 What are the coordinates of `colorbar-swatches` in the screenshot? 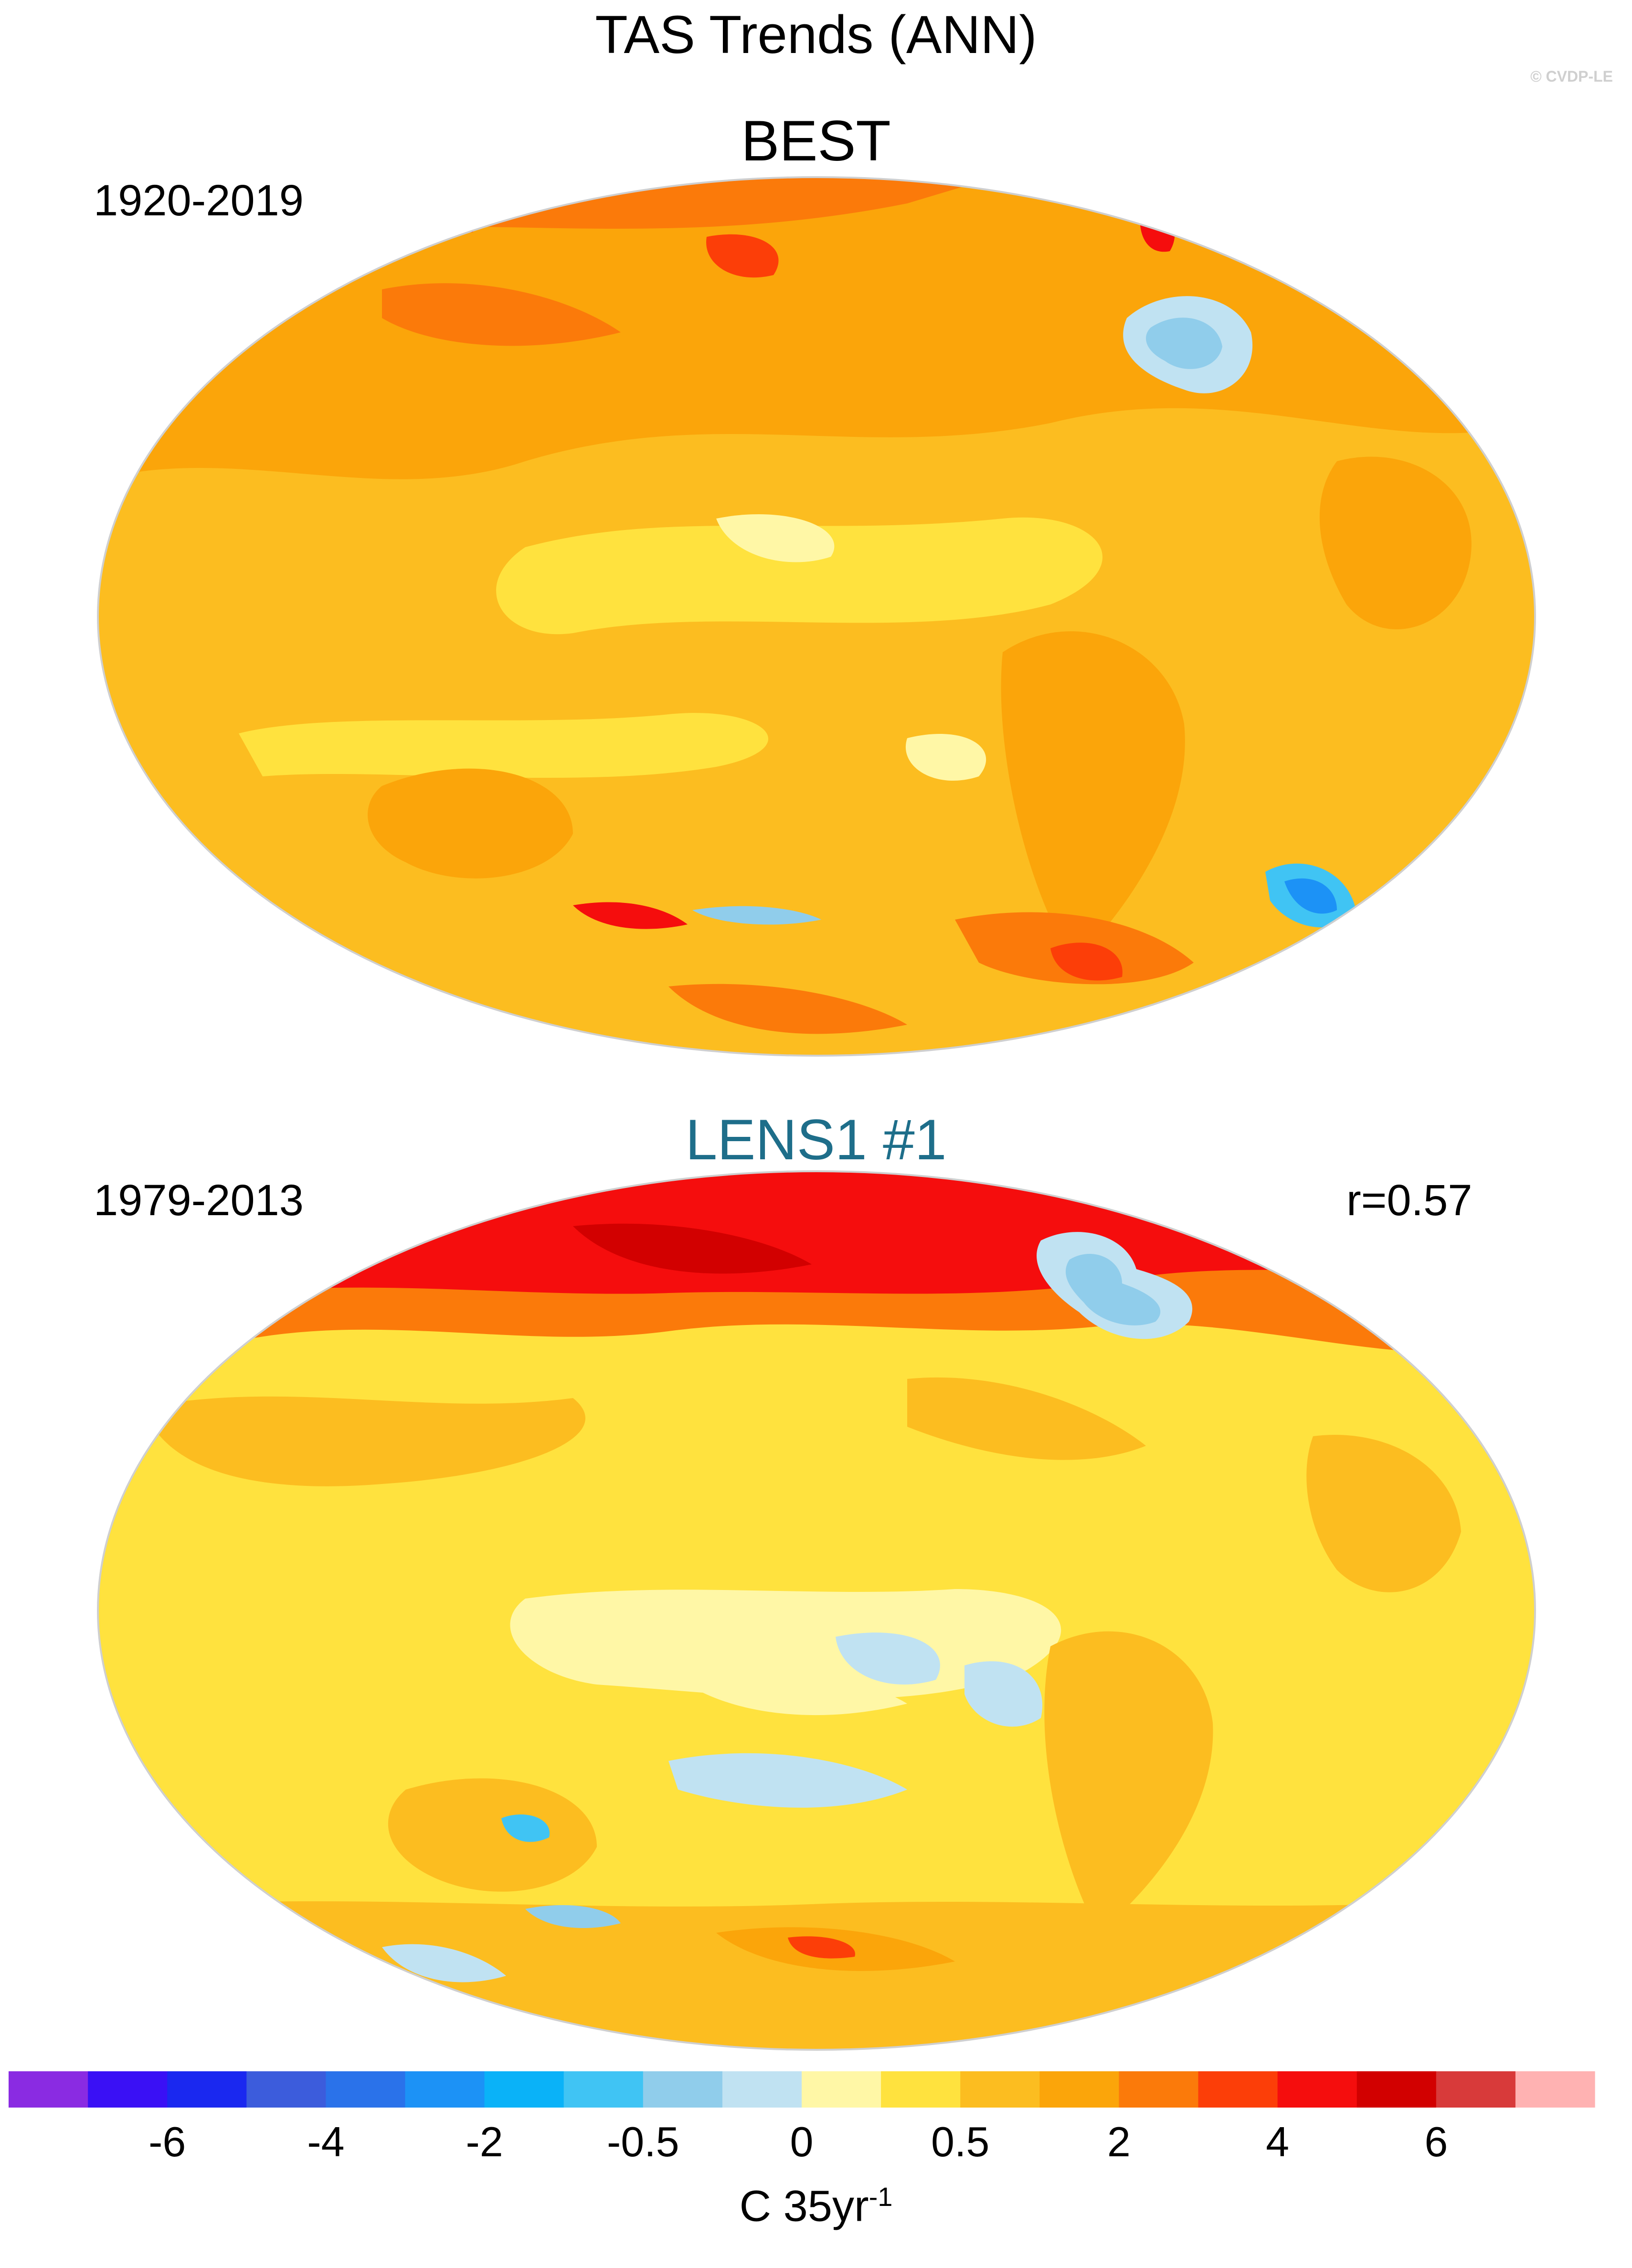 It's located at (802, 2089).